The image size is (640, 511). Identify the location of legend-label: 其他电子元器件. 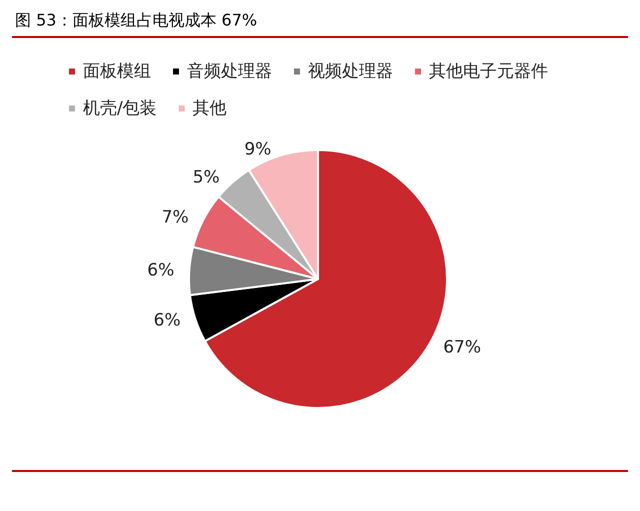
(488, 72).